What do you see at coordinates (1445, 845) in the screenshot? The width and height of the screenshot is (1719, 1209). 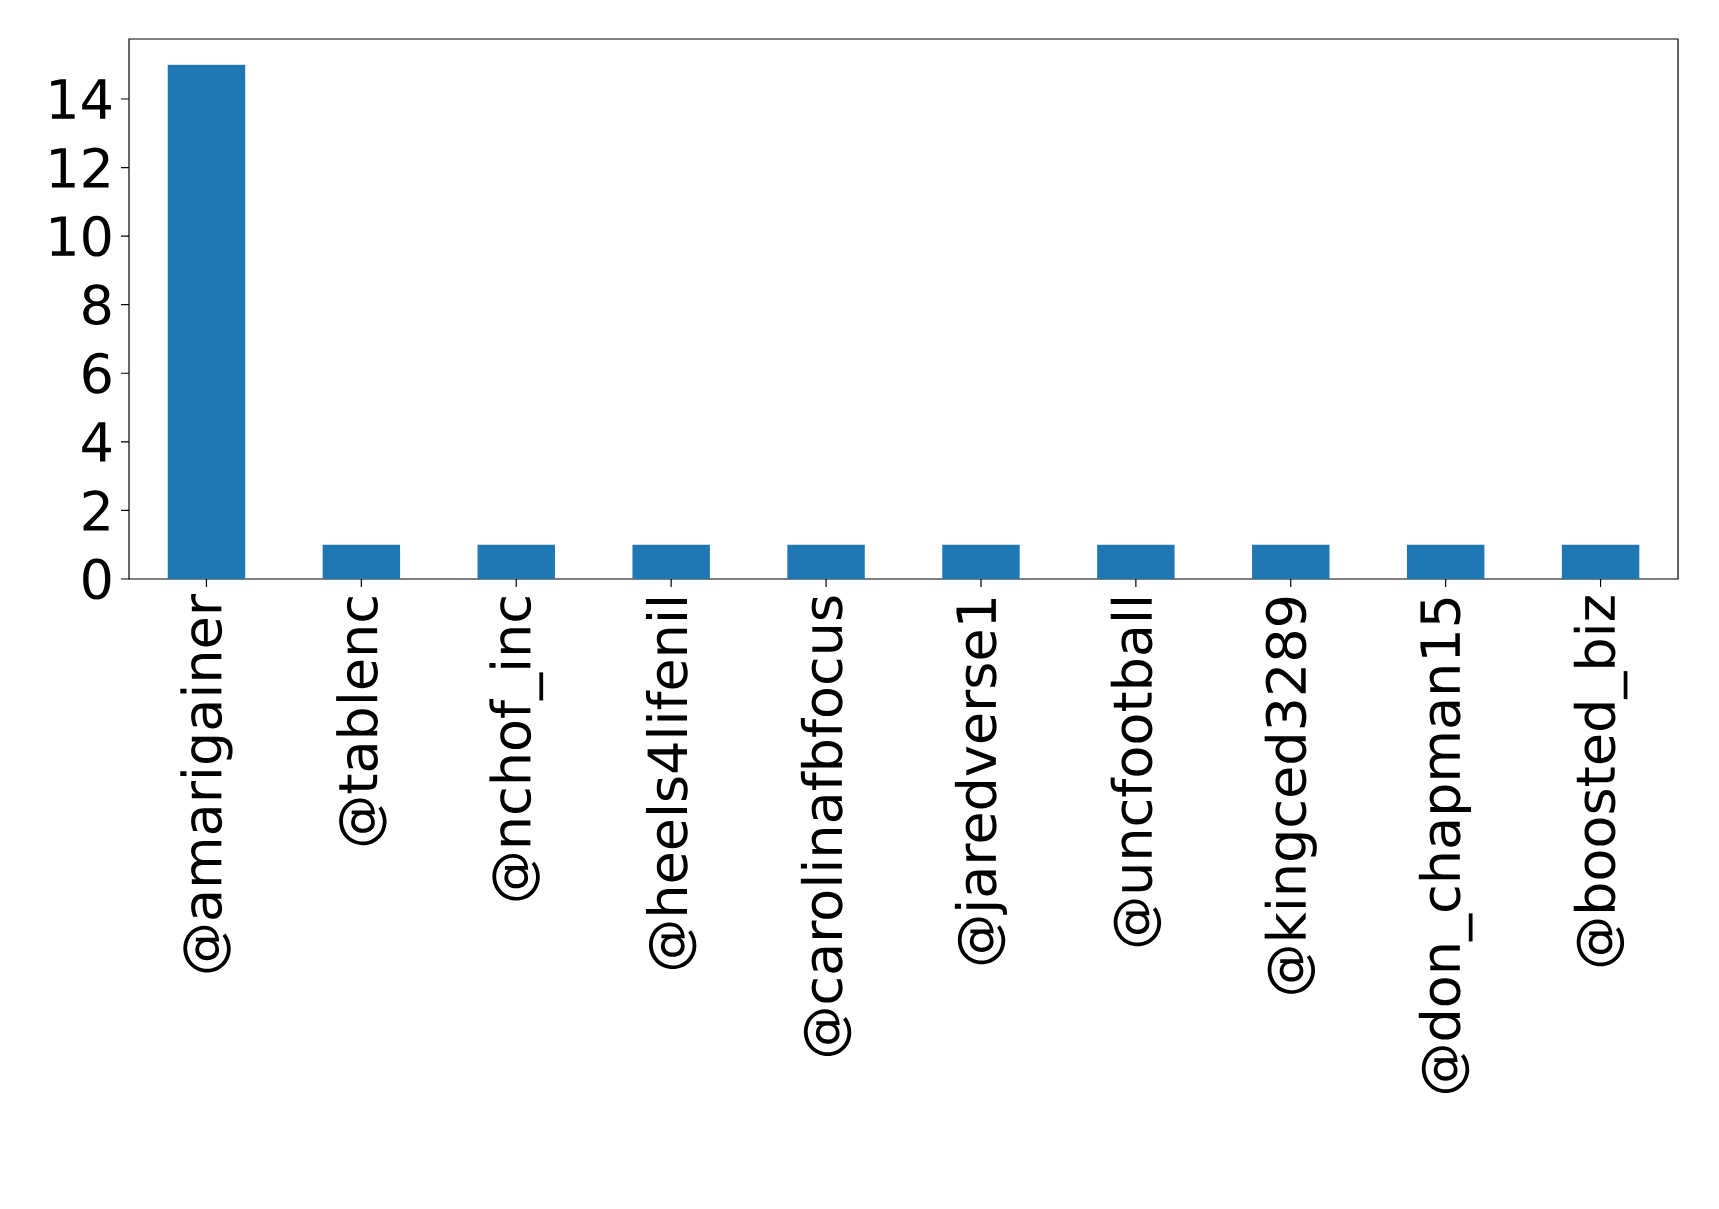 I see `x-tick-label: @don_chapman15` at bounding box center [1445, 845].